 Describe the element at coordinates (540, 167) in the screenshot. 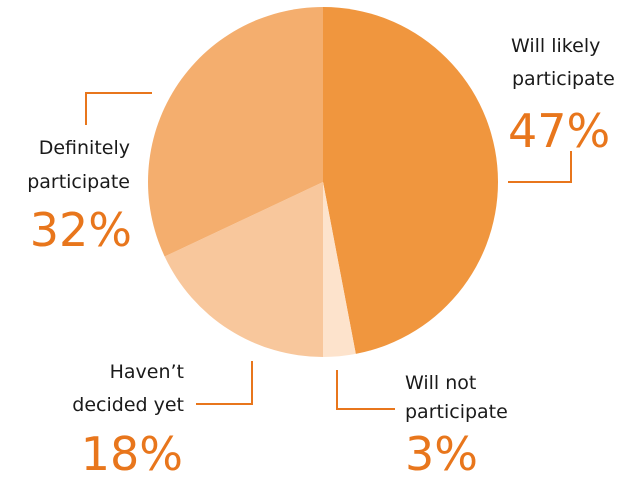

I see `leader-line-will-likely` at that location.